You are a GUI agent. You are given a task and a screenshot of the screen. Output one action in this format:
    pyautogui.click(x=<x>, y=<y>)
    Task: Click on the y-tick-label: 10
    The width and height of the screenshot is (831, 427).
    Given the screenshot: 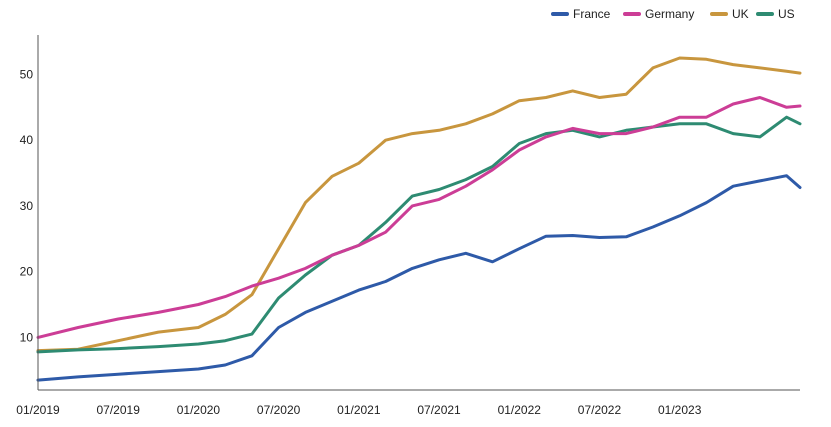 What is the action you would take?
    pyautogui.click(x=27, y=337)
    